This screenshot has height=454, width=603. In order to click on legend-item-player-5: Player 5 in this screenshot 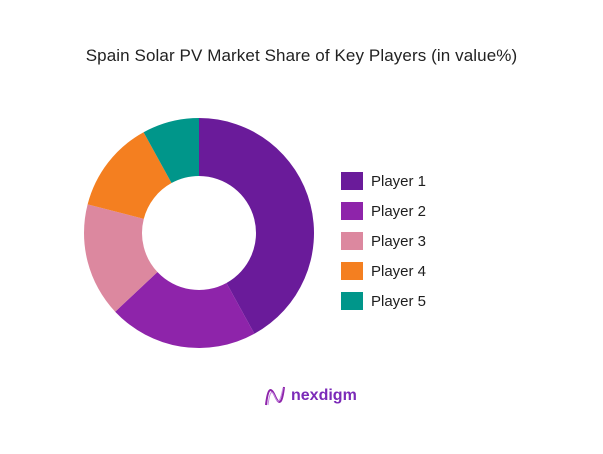, I will do `click(383, 301)`.